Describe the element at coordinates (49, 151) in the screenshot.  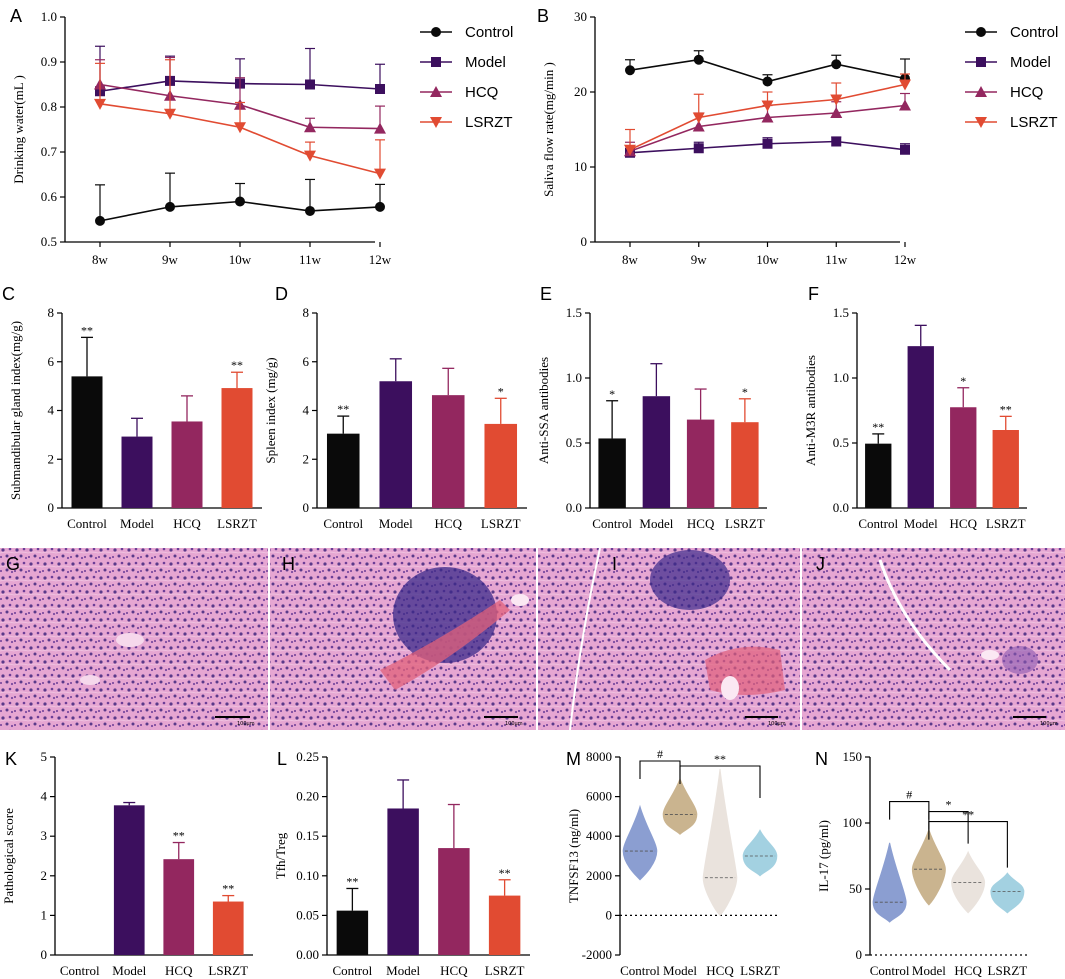
I see `y-tick-label: 0.7` at that location.